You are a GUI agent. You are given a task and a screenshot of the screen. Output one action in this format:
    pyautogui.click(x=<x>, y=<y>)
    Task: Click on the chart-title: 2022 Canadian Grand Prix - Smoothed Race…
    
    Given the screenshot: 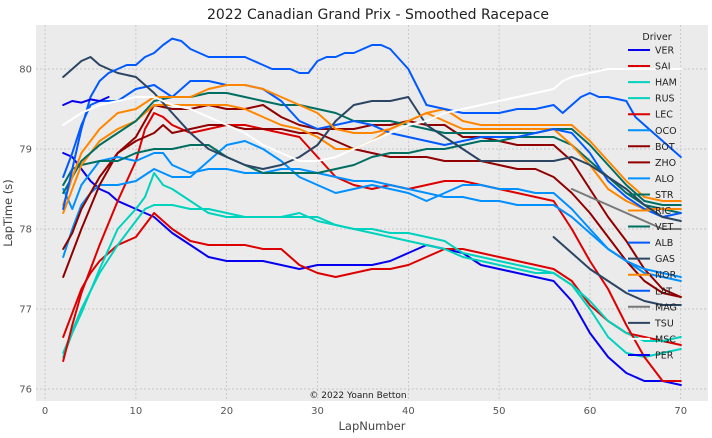 What is the action you would take?
    pyautogui.click(x=378, y=15)
    